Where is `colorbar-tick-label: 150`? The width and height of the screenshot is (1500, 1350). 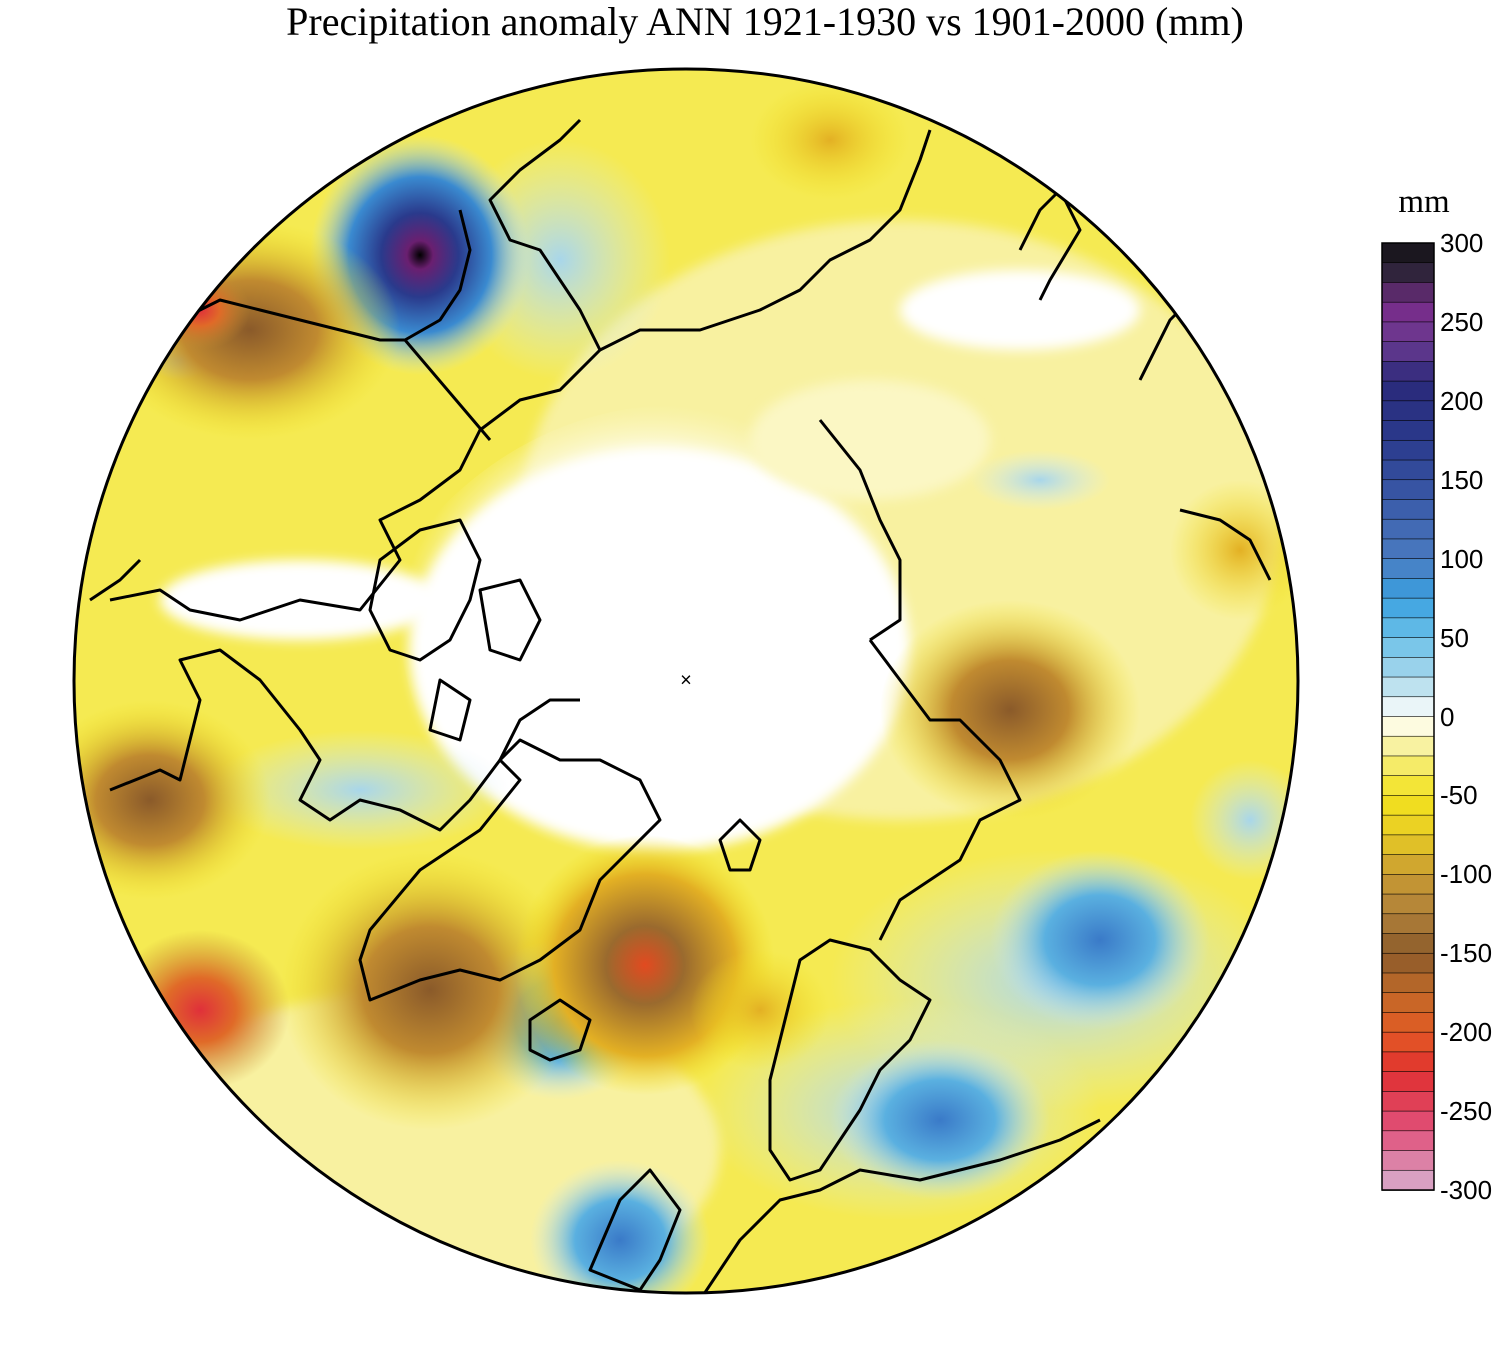 colorbar-tick-label: 150 is located at coordinates (1462, 479).